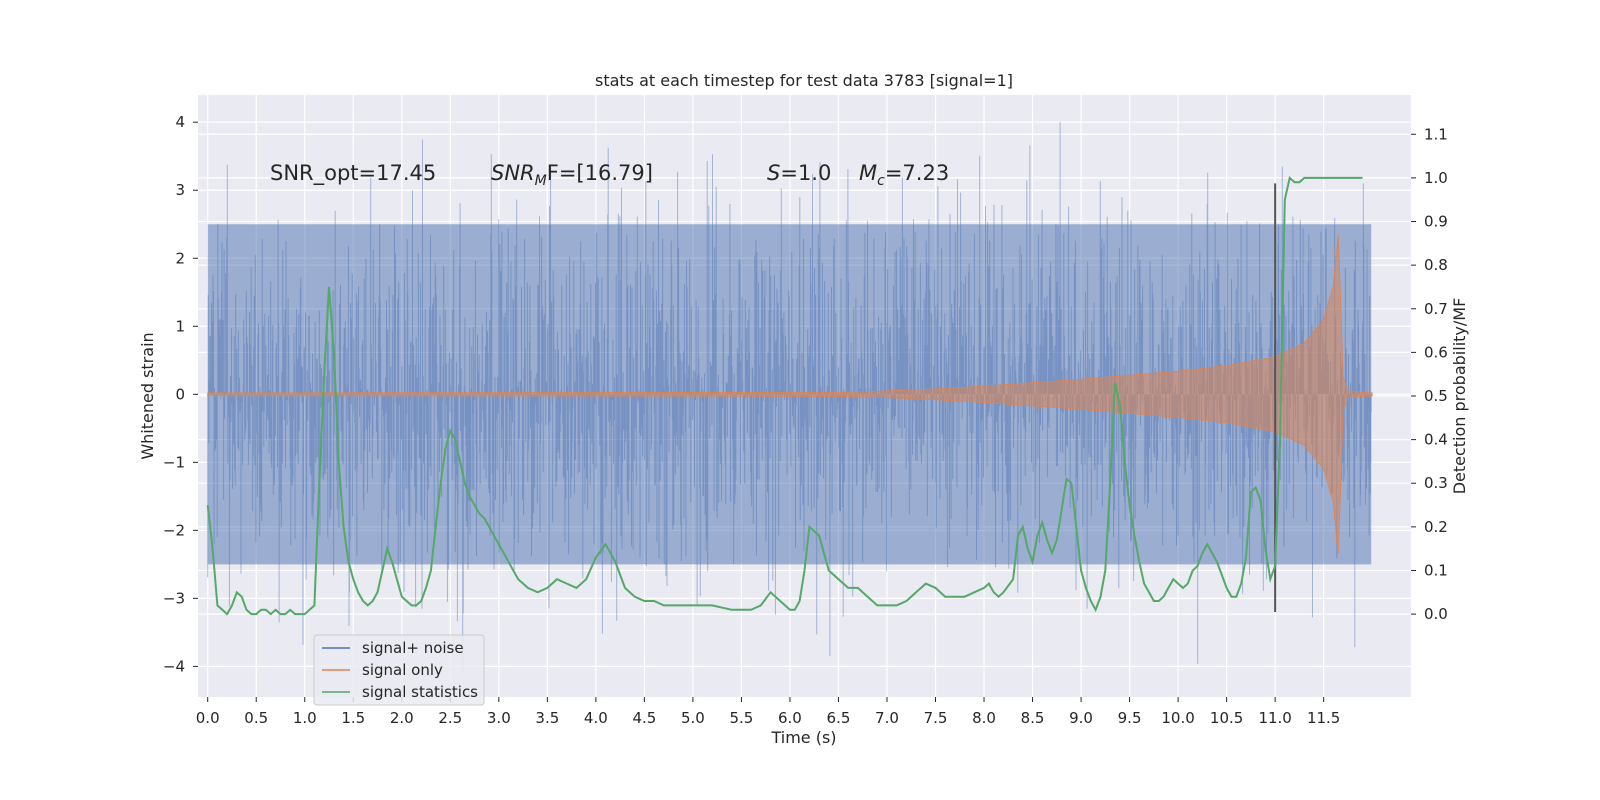  What do you see at coordinates (174, 462) in the screenshot?
I see `y-tick-label: −1` at bounding box center [174, 462].